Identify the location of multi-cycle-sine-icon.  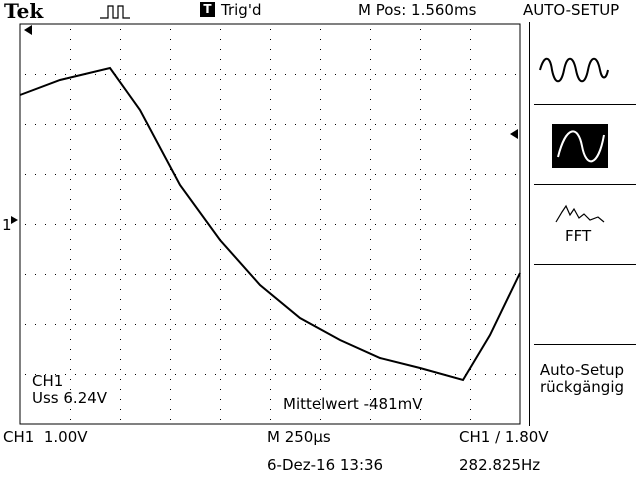
(574, 70).